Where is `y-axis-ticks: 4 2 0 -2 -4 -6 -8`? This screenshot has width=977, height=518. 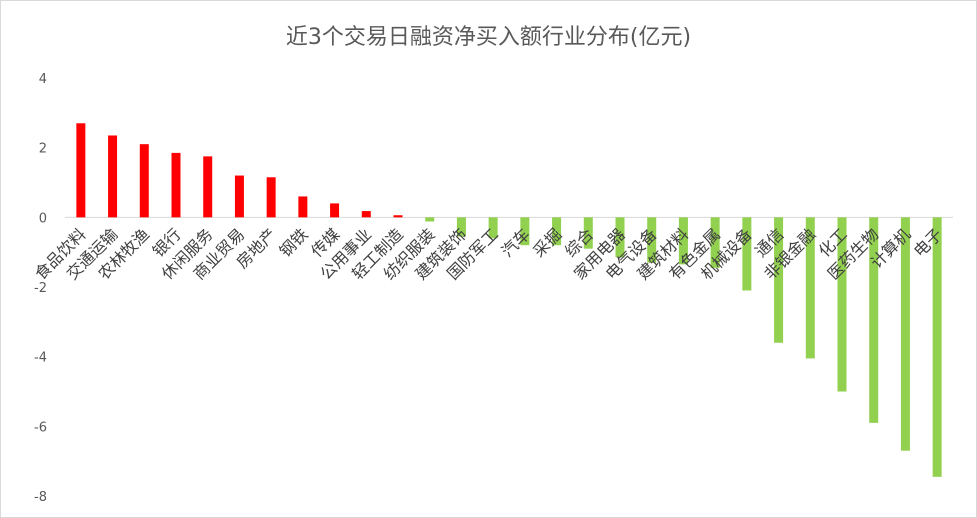
y-axis-ticks: 4 2 0 -2 -4 -6 -8 is located at coordinates (40, 288).